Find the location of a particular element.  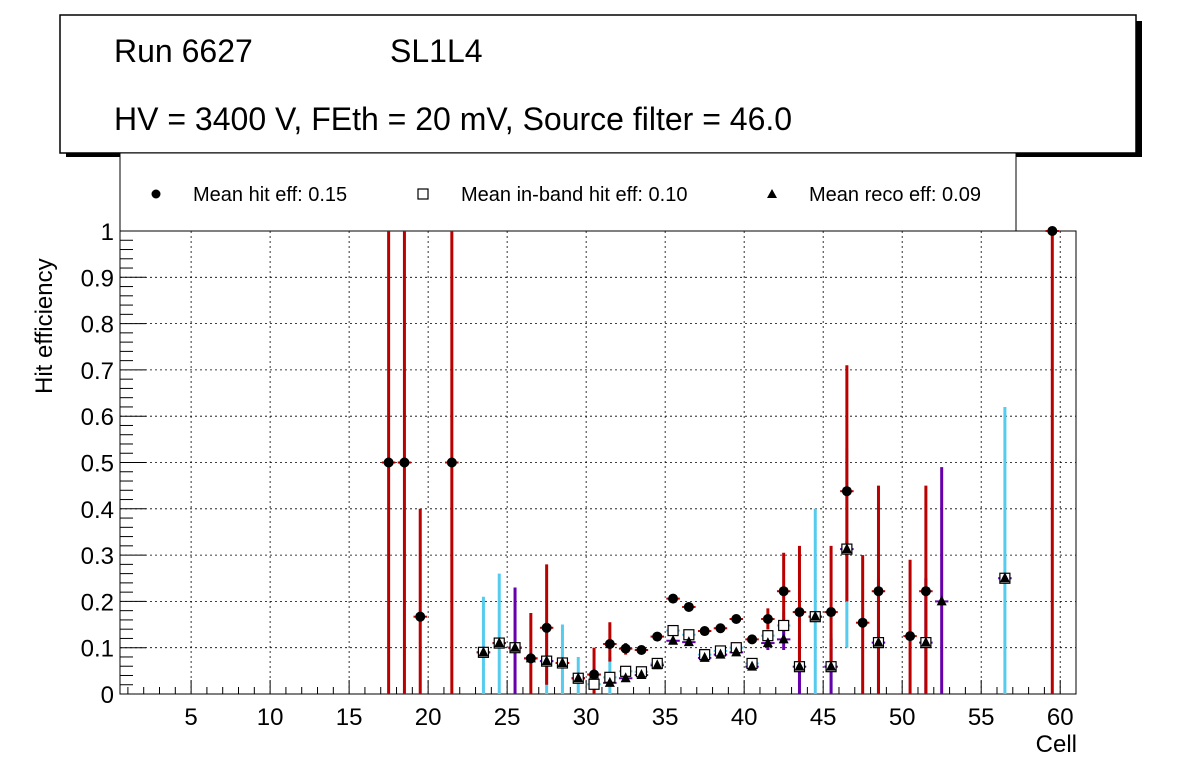

legend-inband-label: Mean in-band hit eff: 0.10 is located at coordinates (574, 195).